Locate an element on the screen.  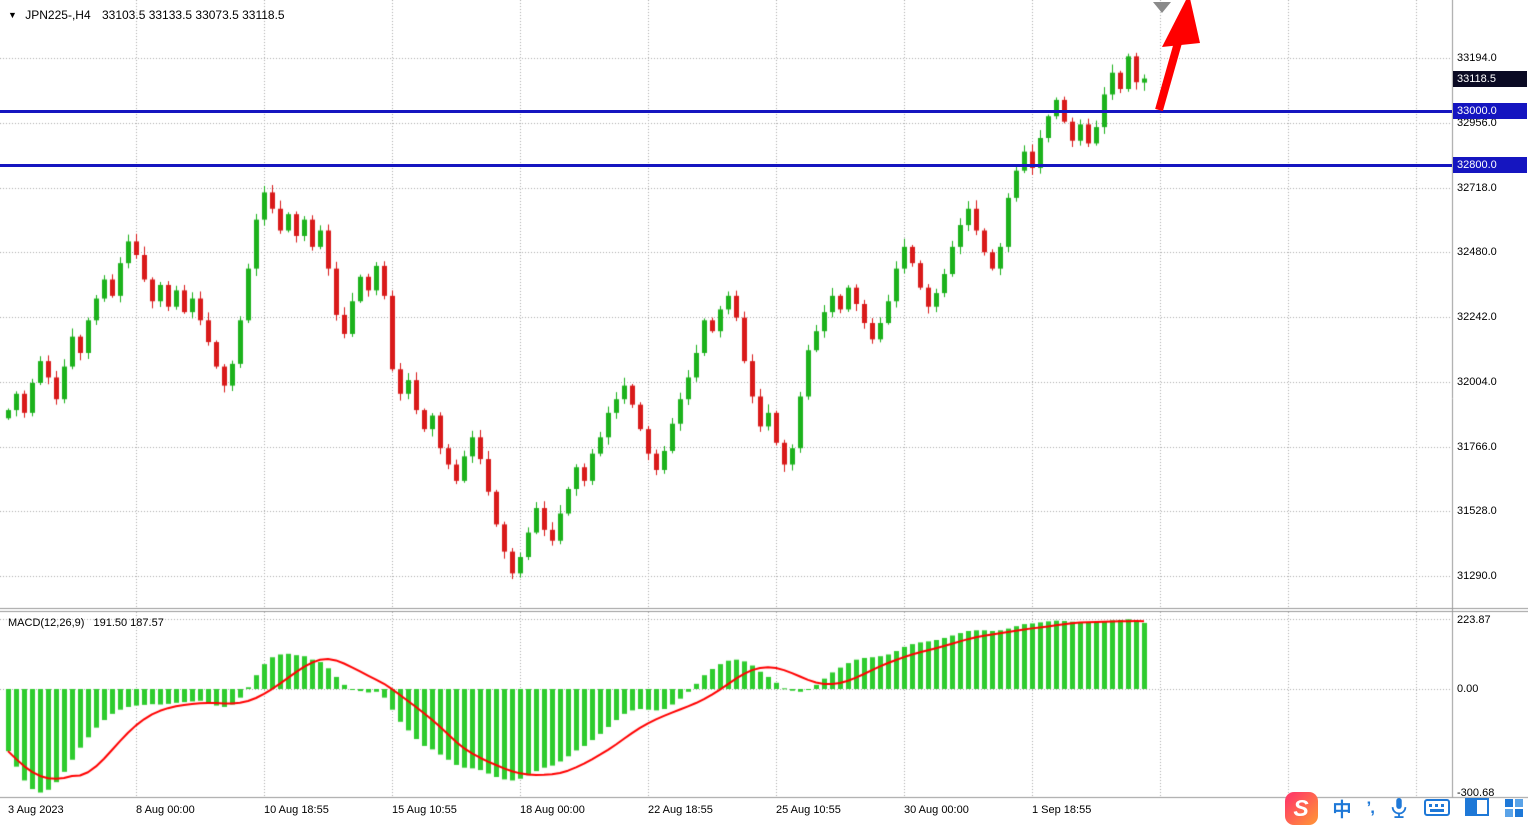
macd-values-label: 191.50 187.57 is located at coordinates (128, 623).